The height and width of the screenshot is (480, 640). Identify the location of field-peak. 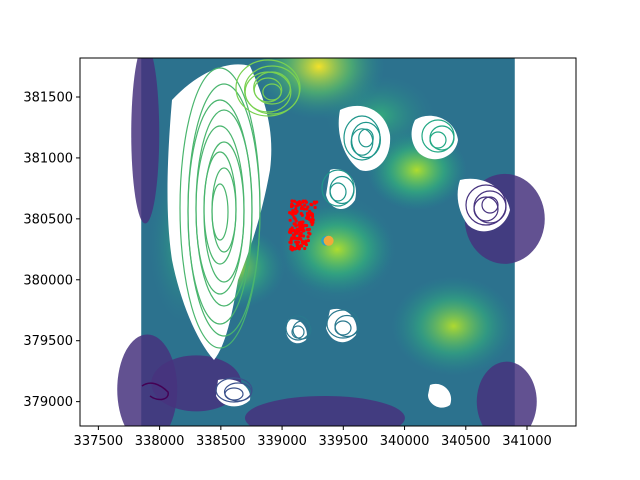
(453, 326).